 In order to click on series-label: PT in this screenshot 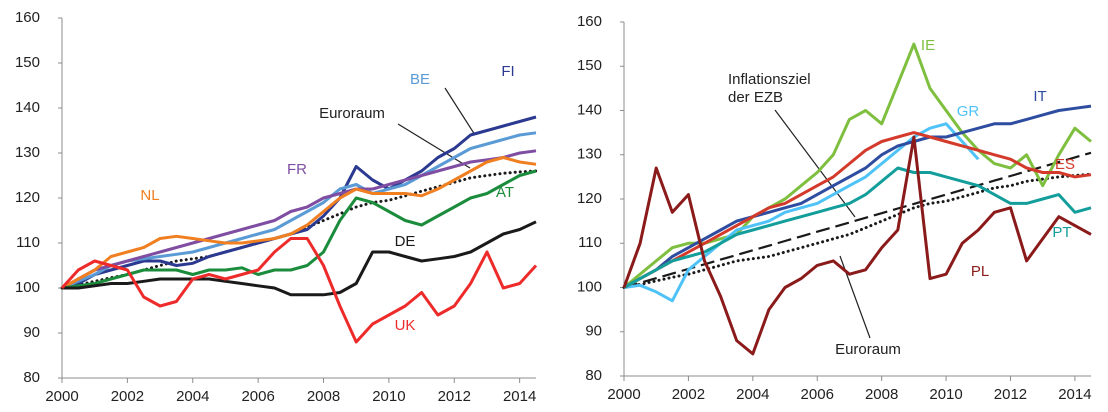, I will do `click(1061, 232)`.